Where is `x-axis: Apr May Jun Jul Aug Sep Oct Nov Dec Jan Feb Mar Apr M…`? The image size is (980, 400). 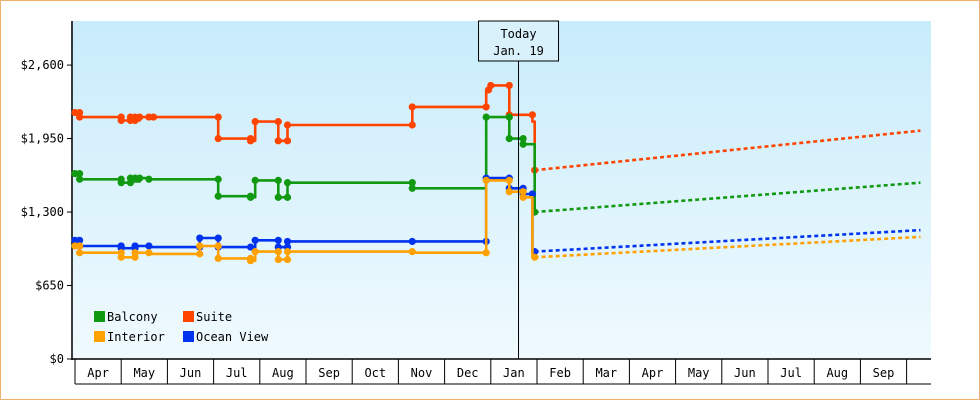 x-axis: Apr May Jun Jul Aug Sep Oct Nov Dec Jan Feb Mar Apr M… is located at coordinates (501, 371).